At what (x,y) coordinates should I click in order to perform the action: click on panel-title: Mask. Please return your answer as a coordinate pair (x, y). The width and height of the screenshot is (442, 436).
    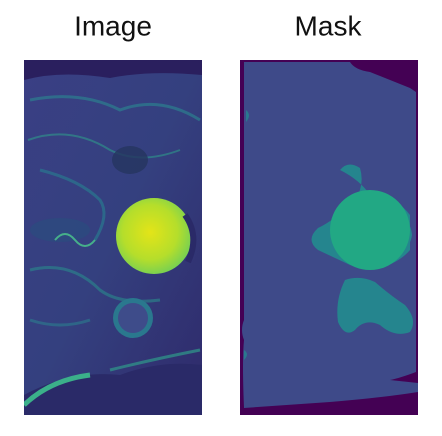
    Looking at the image, I should click on (329, 25).